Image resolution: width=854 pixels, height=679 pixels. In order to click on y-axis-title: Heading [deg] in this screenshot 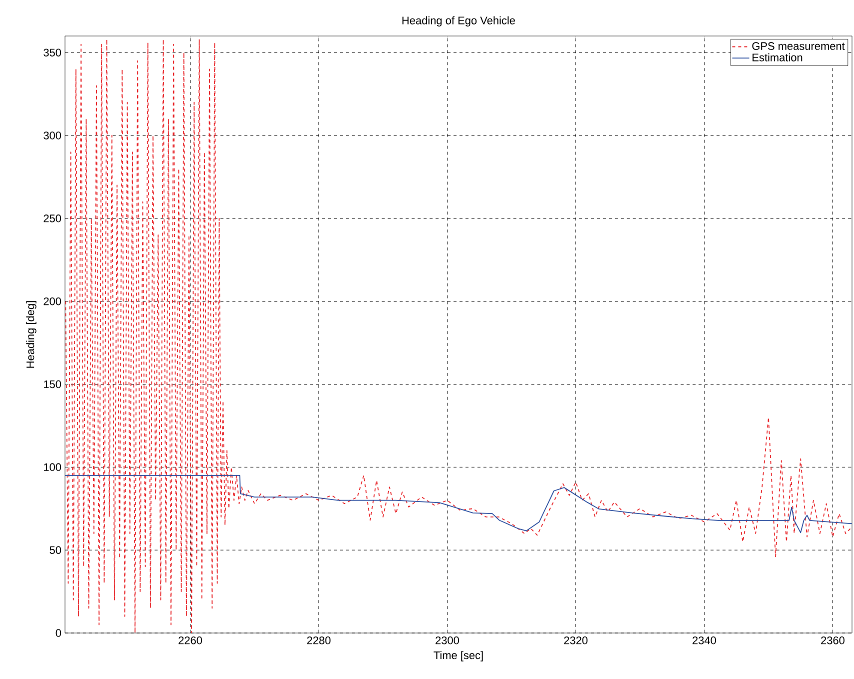, I will do `click(31, 334)`.